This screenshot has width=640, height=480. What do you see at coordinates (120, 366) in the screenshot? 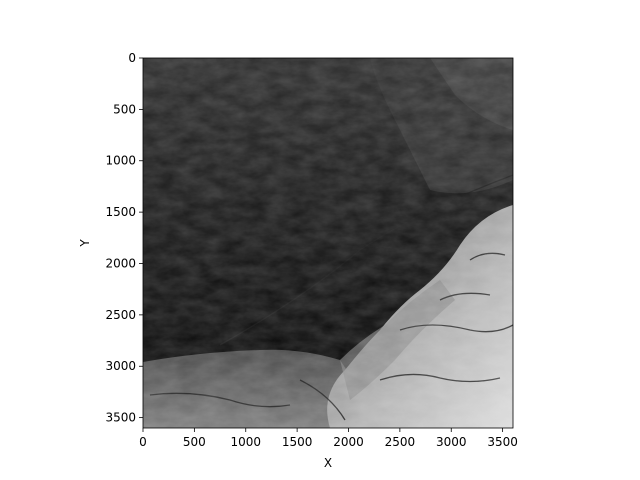
I see `y-tick-label: 3000` at bounding box center [120, 366].